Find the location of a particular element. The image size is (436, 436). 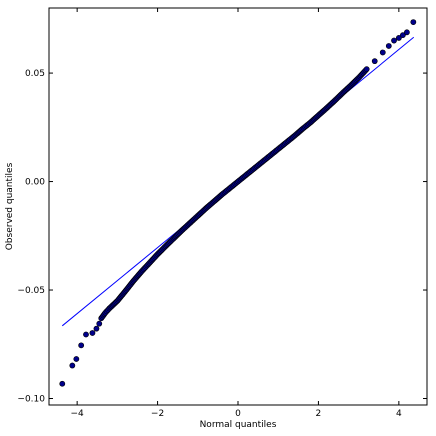

x-tick-label: 0 is located at coordinates (238, 414).